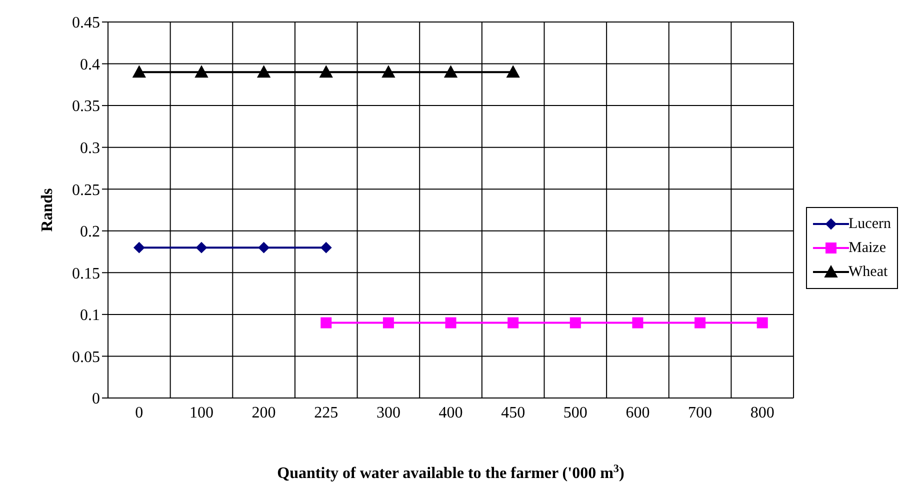 The height and width of the screenshot is (497, 912). Describe the element at coordinates (326, 413) in the screenshot. I see `x-tick-label: 225` at that location.